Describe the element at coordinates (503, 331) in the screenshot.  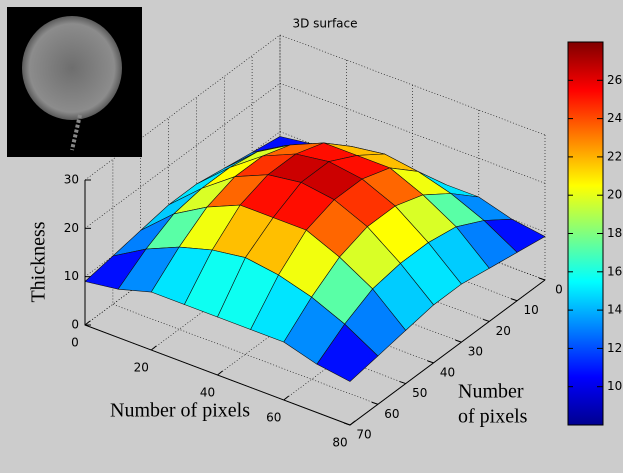
I see `y-tick-label: 20` at that location.